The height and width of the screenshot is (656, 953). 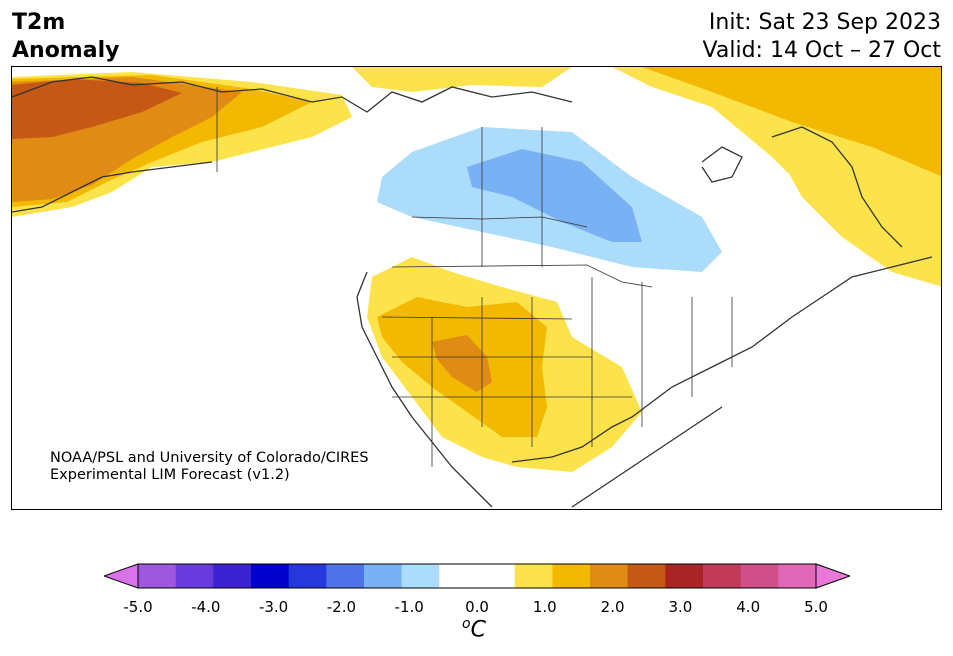 What do you see at coordinates (612, 607) in the screenshot?
I see `colorbar-tick-label: 2.0` at bounding box center [612, 607].